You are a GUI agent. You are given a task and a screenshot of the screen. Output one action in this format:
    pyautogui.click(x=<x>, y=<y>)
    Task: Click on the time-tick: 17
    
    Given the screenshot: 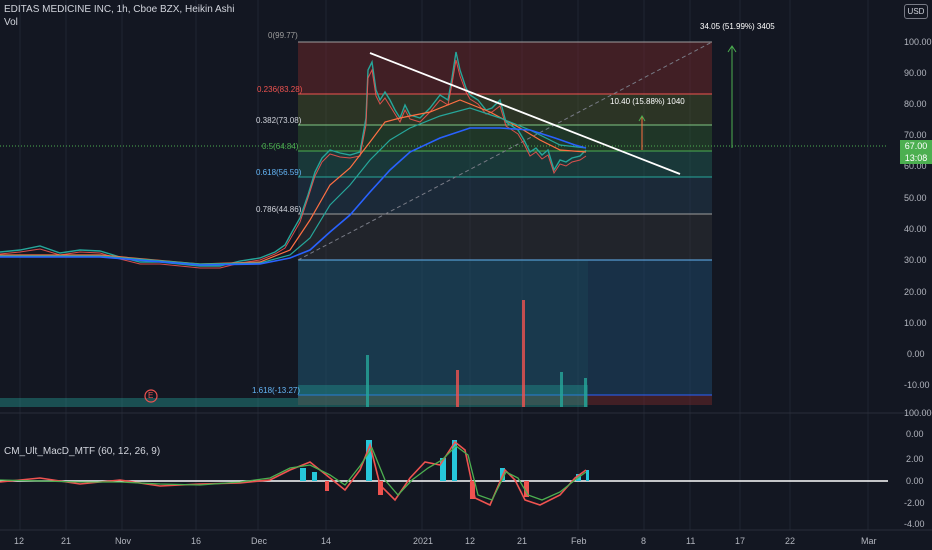 What is the action you would take?
    pyautogui.click(x=740, y=541)
    